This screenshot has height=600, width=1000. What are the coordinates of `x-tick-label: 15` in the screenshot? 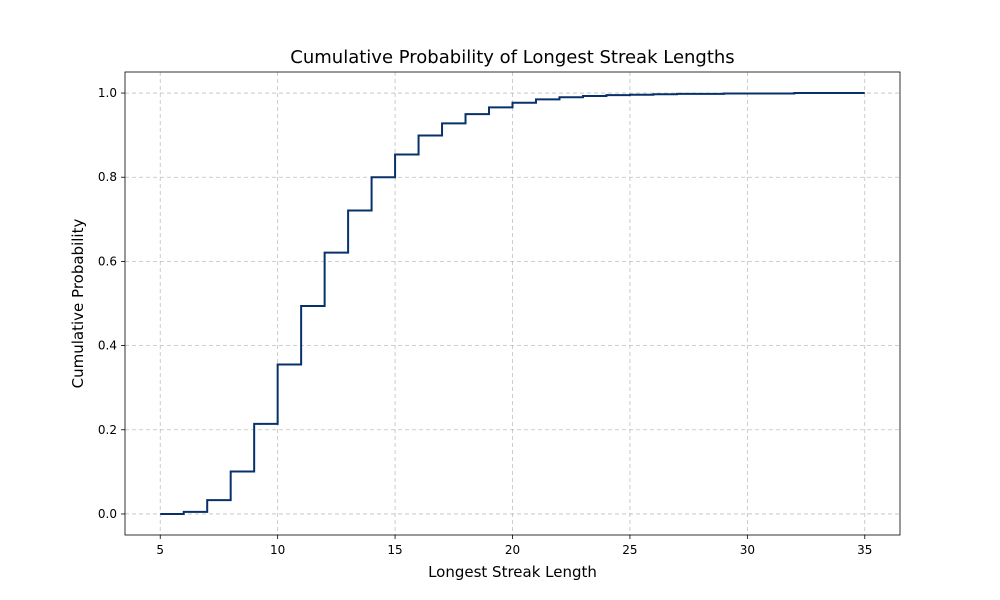 It's located at (394, 550).